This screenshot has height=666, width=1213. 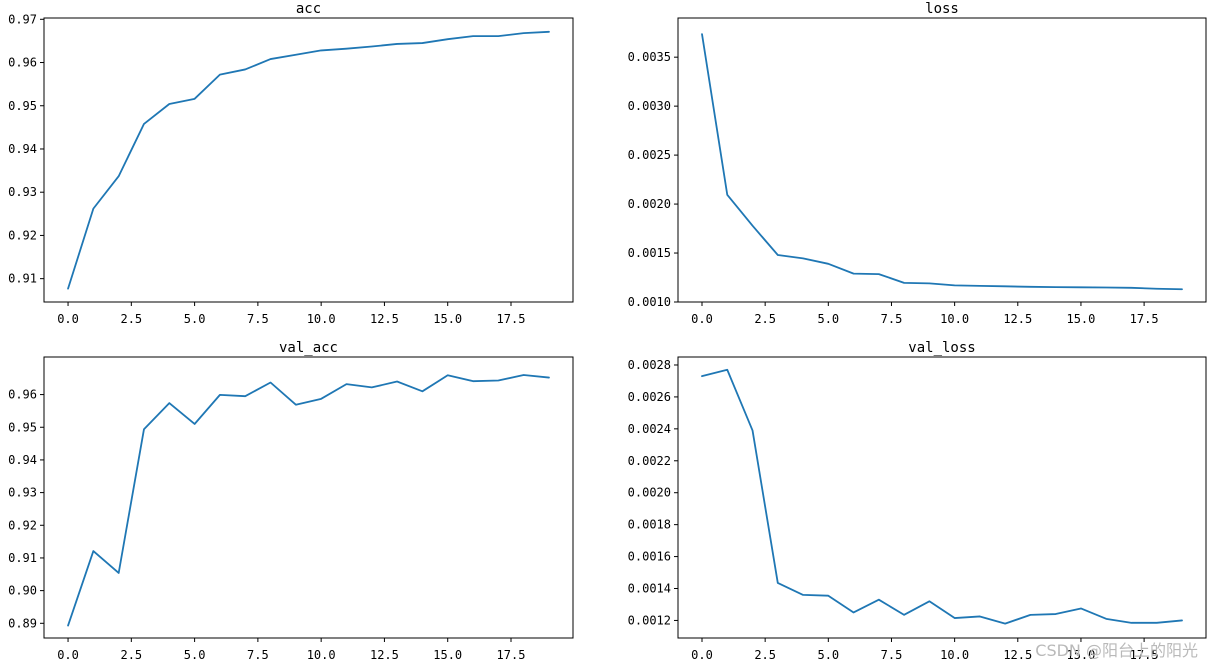 I want to click on acc-ytick-label: 0.92, so click(x=22, y=235).